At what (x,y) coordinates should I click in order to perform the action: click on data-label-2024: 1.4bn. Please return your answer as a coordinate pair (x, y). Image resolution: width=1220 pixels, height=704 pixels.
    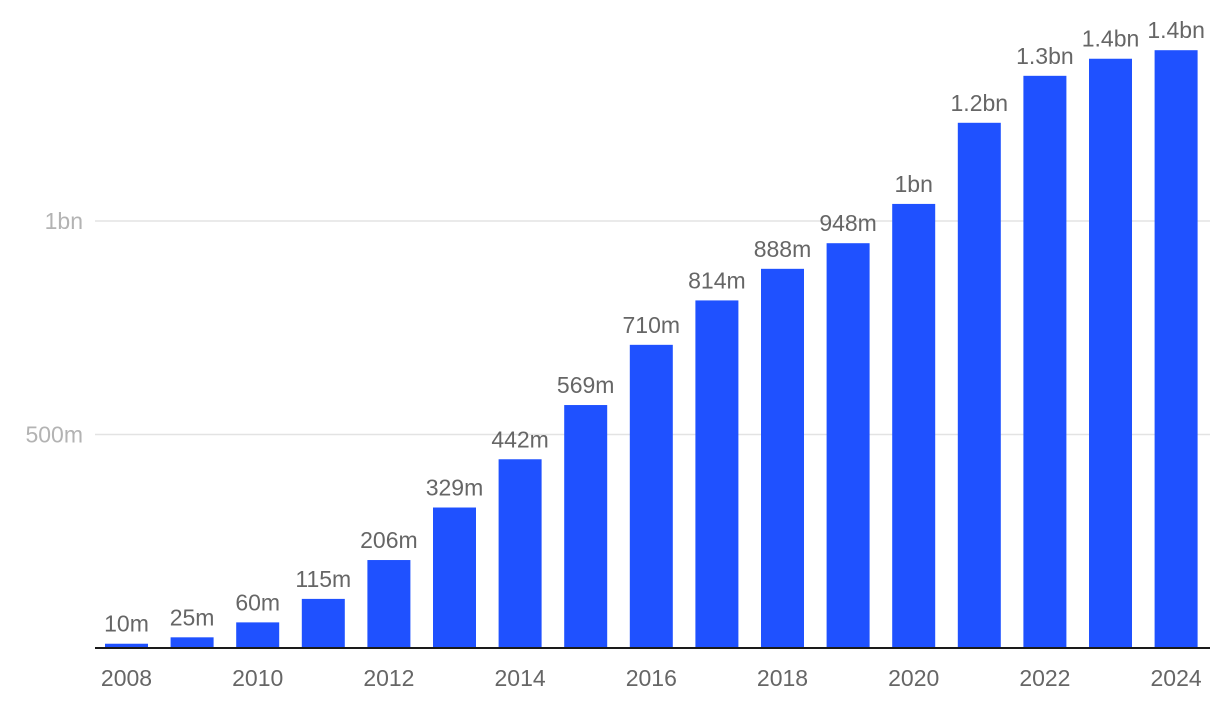
    Looking at the image, I should click on (1176, 30).